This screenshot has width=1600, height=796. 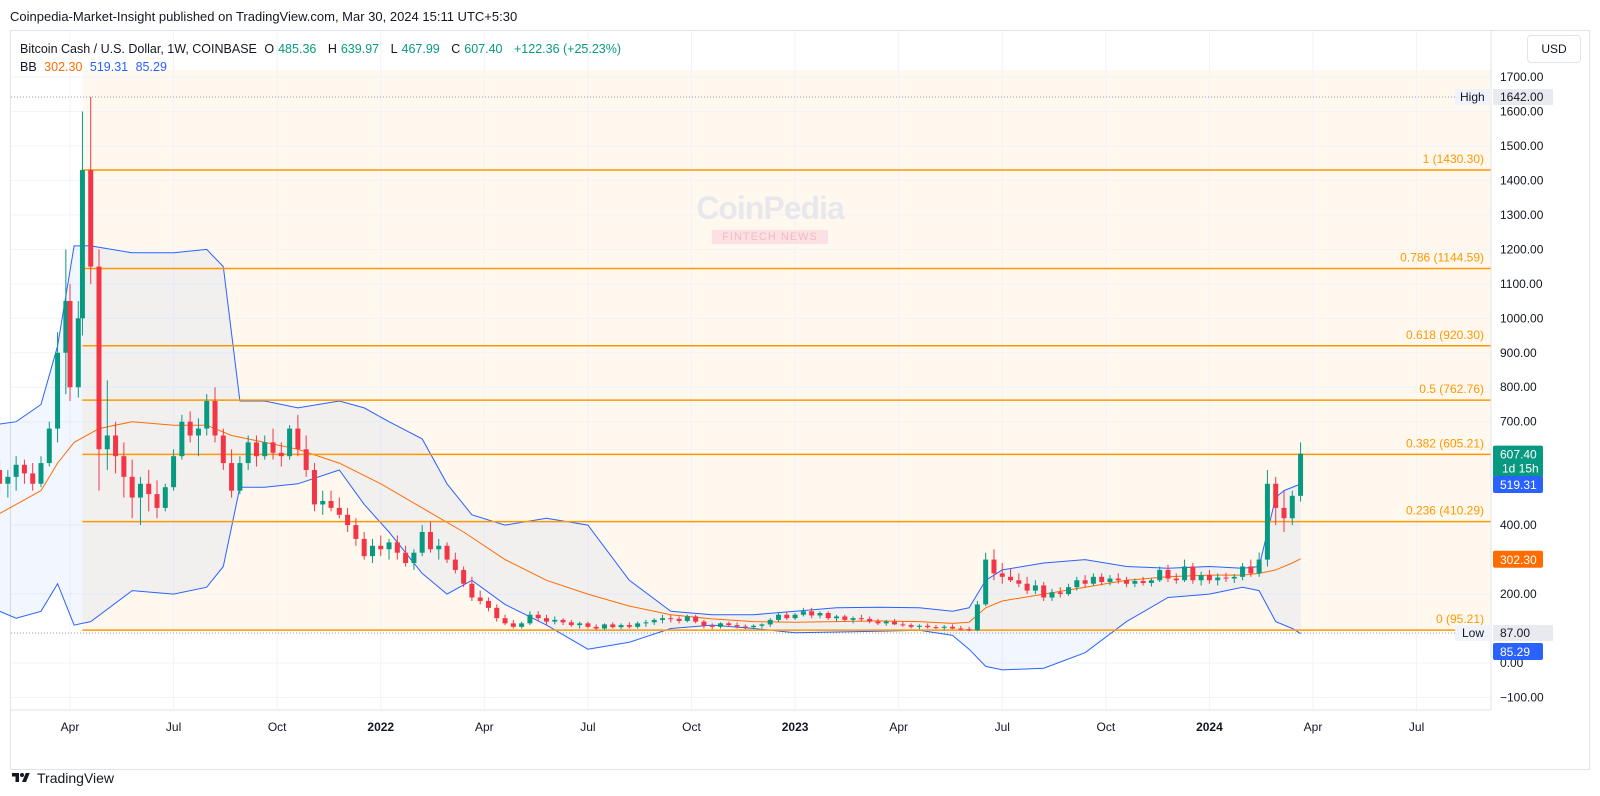 I want to click on bb-label: BB, so click(x=28, y=67).